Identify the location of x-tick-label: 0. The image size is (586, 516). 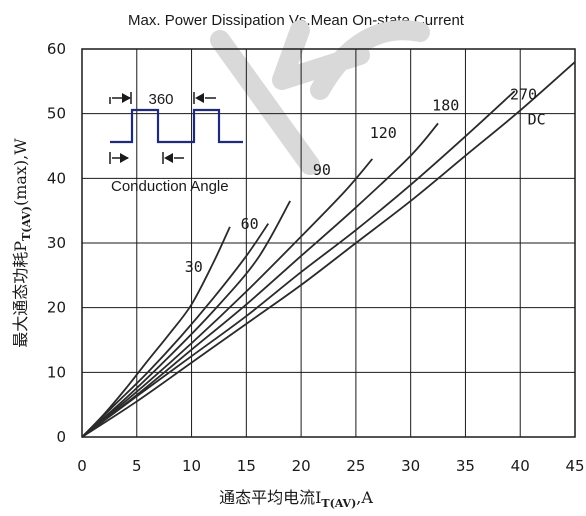
(82, 466).